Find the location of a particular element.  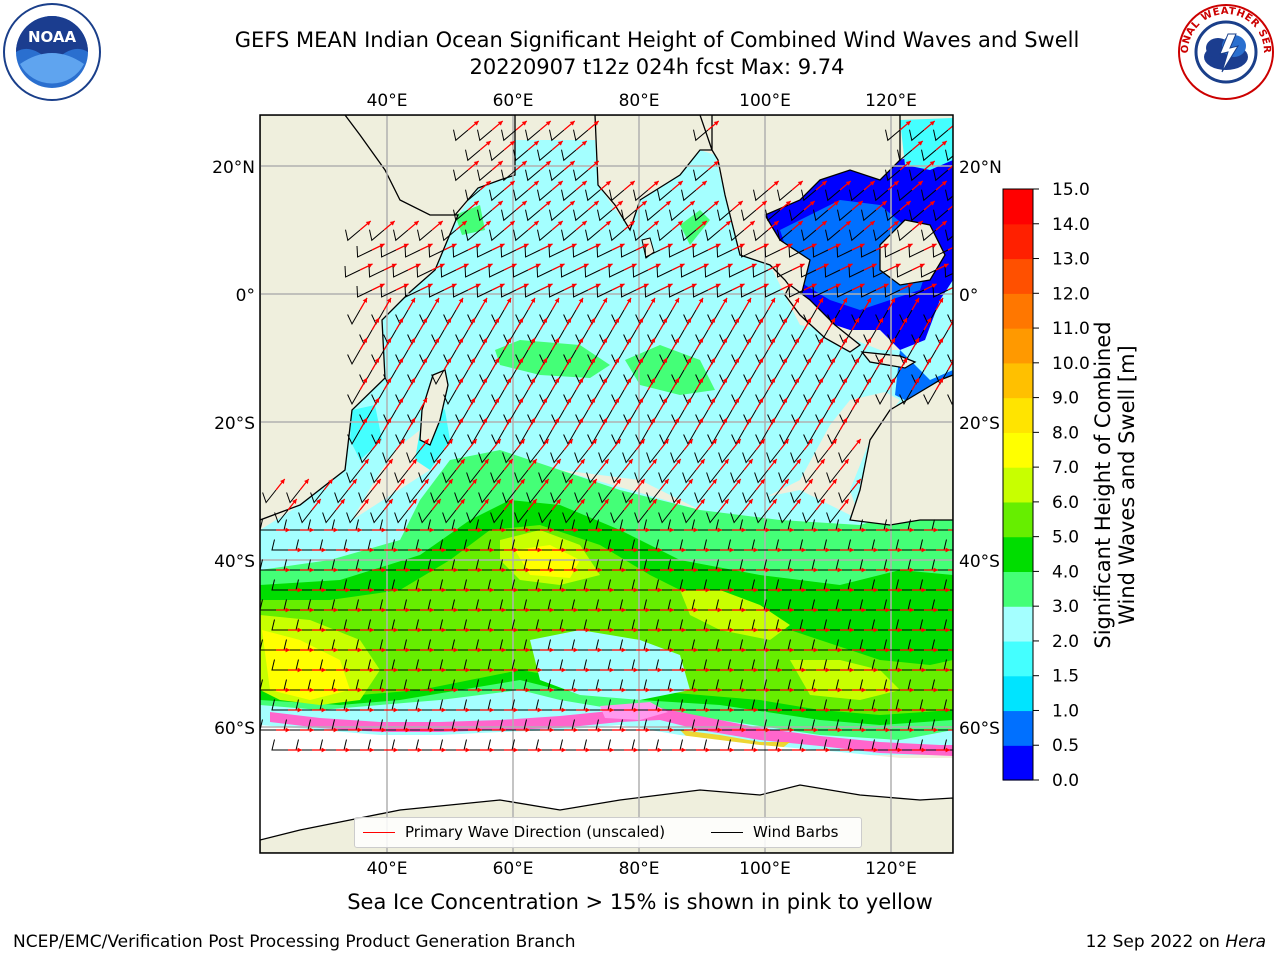

lon-tick-bottom: 60°E is located at coordinates (513, 869).